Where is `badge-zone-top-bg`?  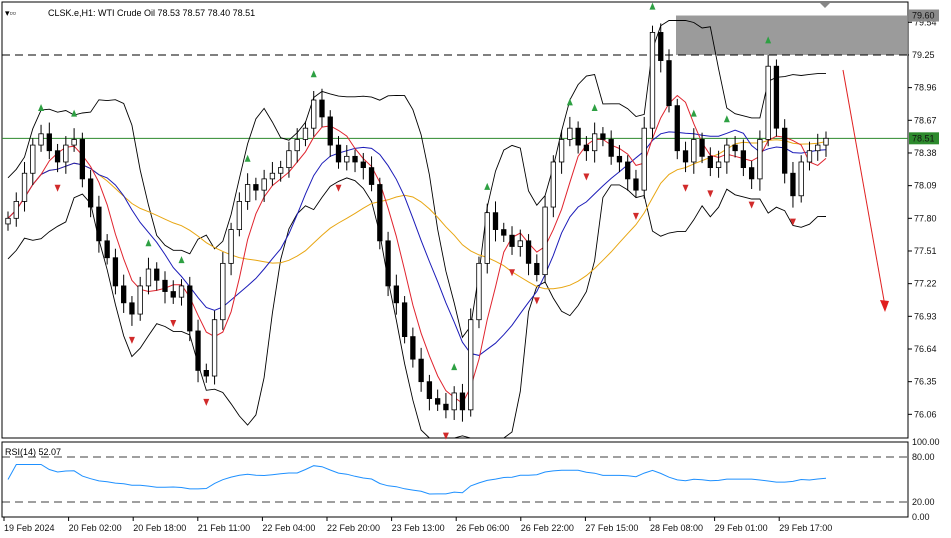 badge-zone-top-bg is located at coordinates (924, 15).